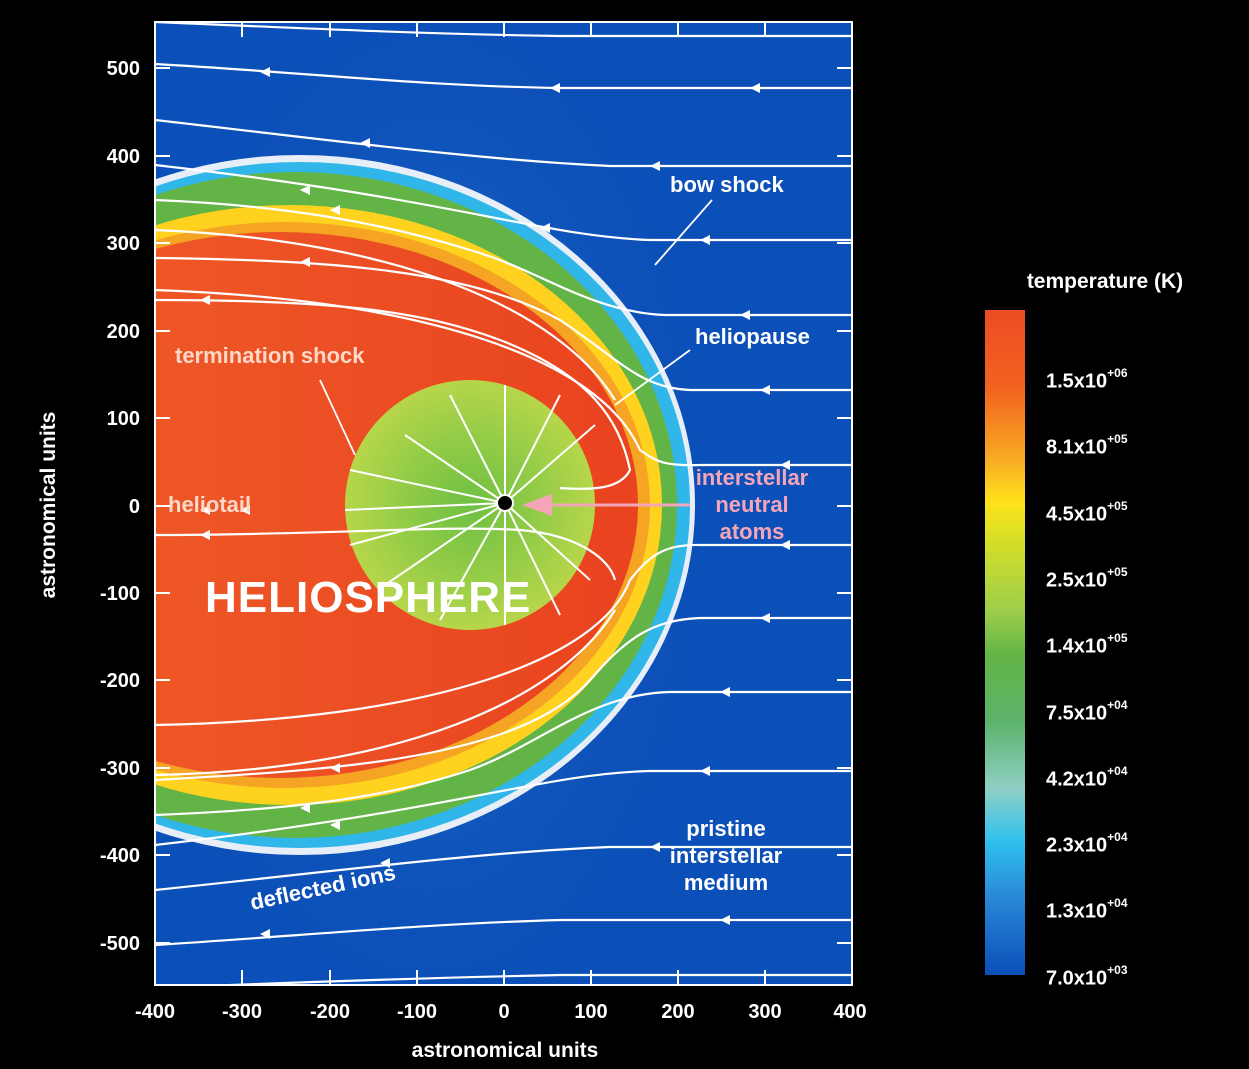 This screenshot has height=1069, width=1249. I want to click on heliopause-label: heliopause, so click(752, 336).